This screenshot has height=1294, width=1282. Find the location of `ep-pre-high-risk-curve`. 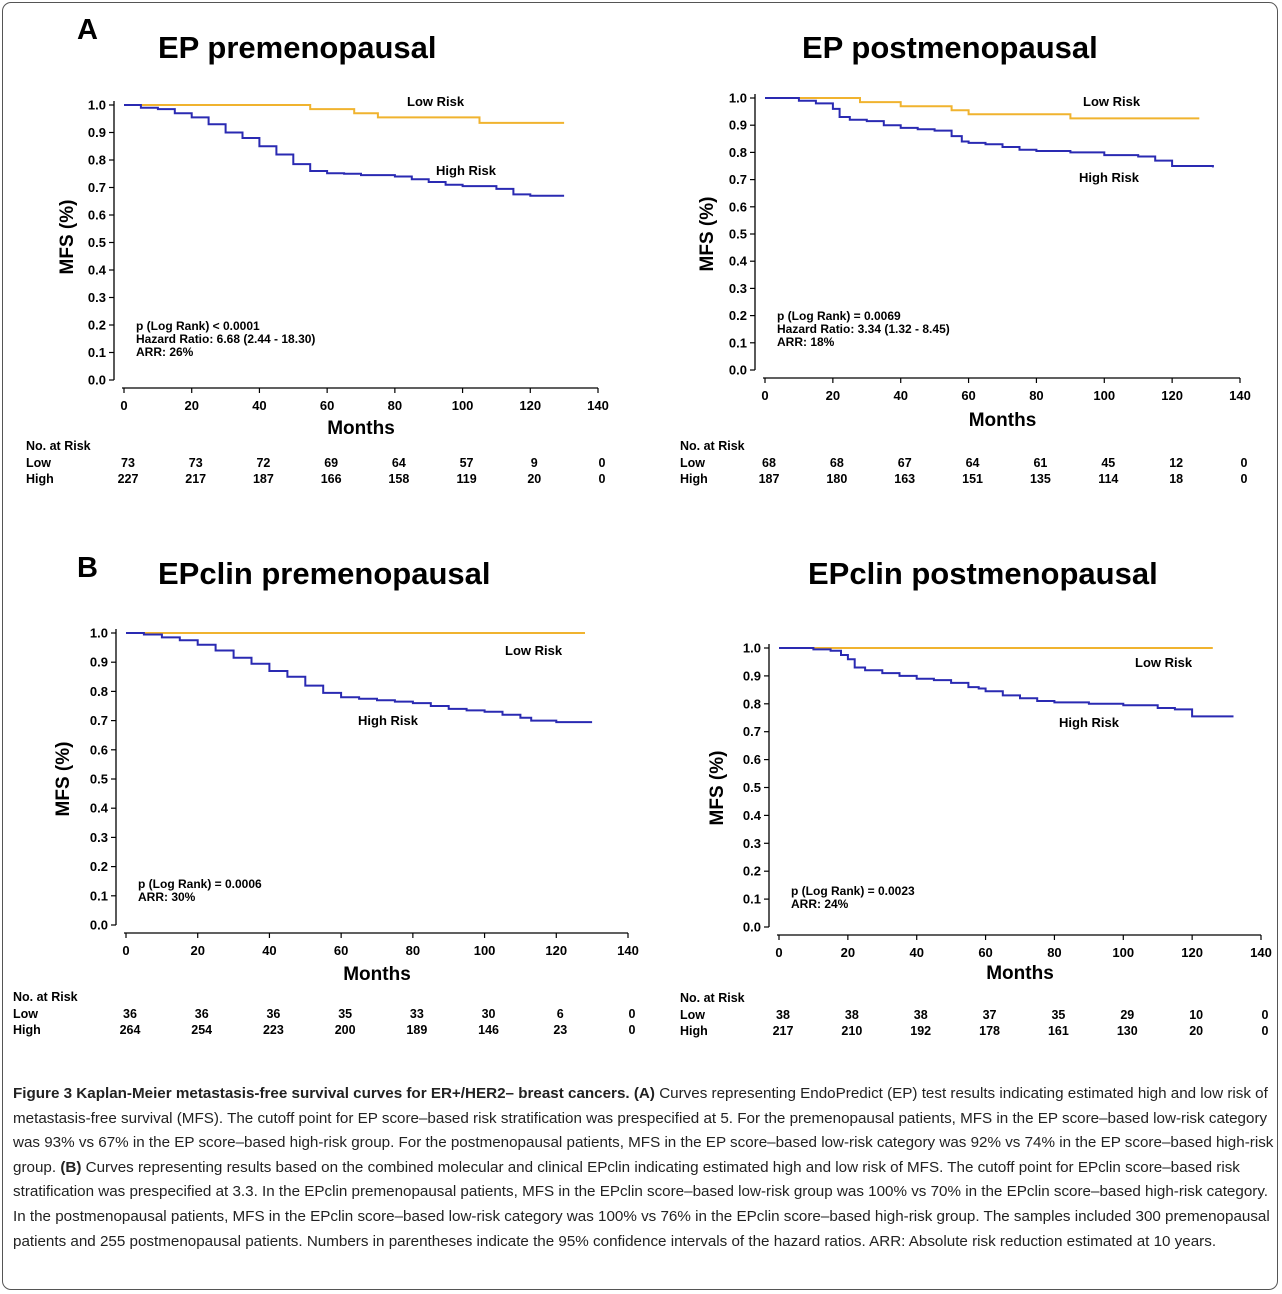

ep-pre-high-risk-curve is located at coordinates (344, 150).